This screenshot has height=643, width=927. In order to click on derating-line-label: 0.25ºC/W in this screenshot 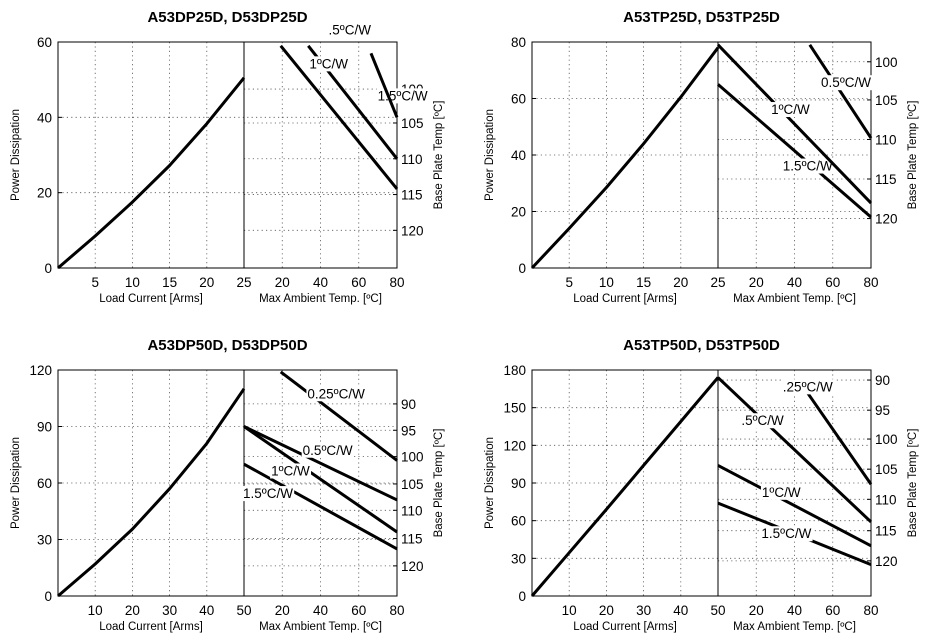, I will do `click(336, 393)`.